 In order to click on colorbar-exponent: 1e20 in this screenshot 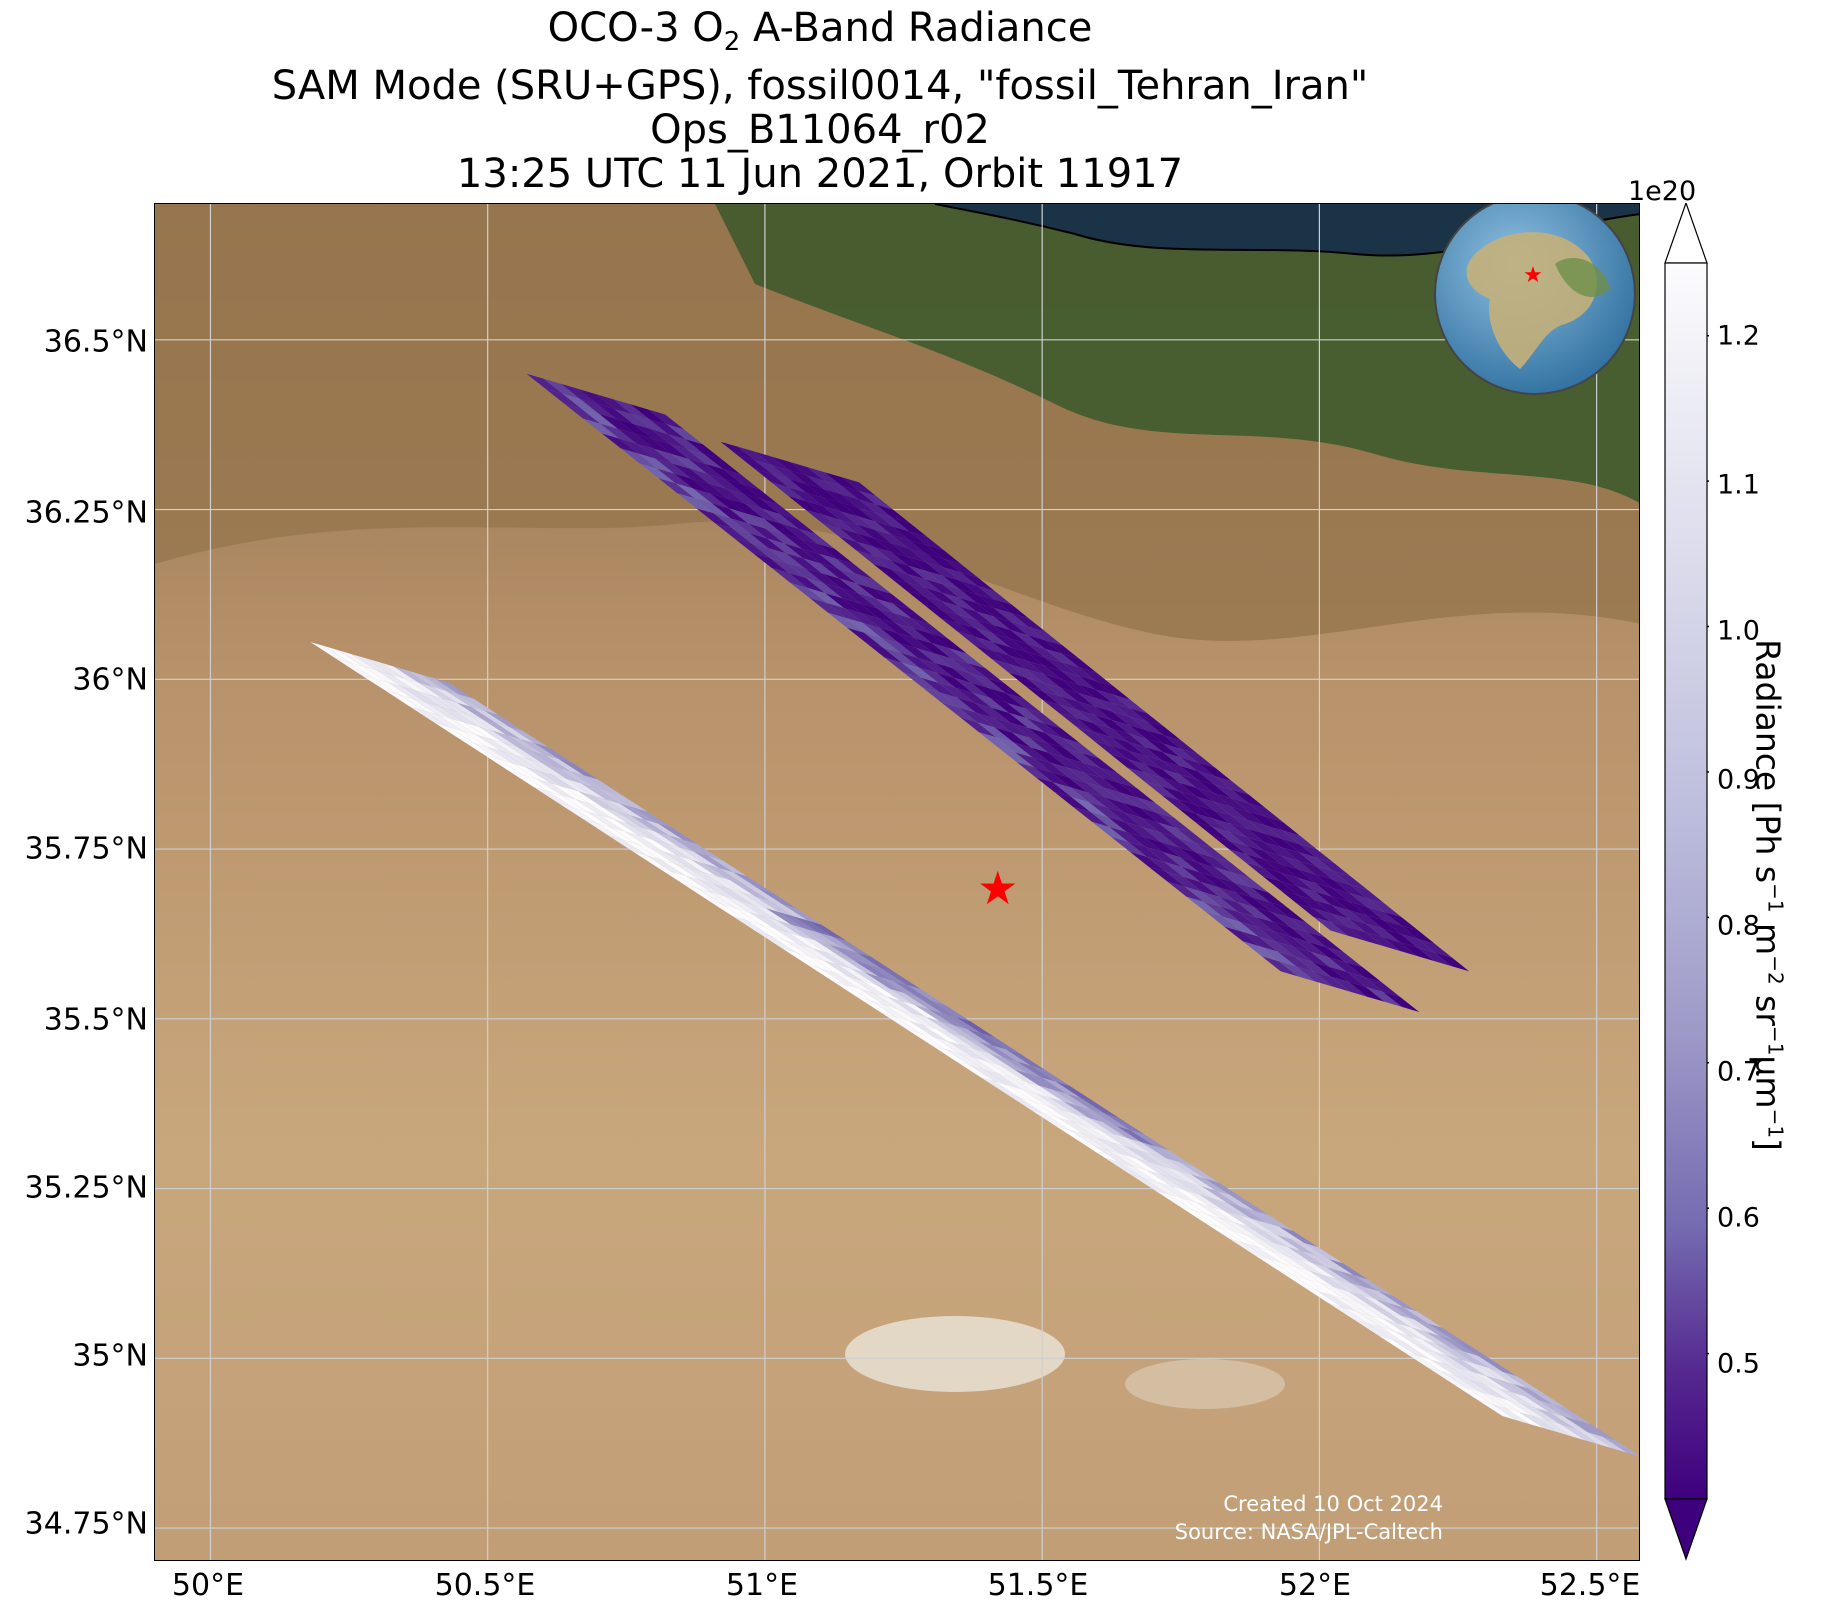, I will do `click(1662, 191)`.